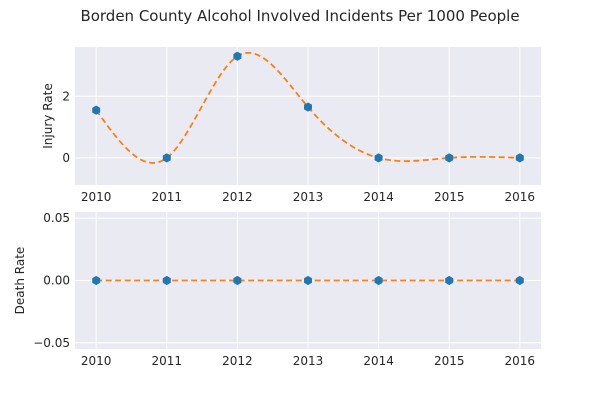 The image size is (600, 404). What do you see at coordinates (51, 343) in the screenshot?
I see `y-tick-label: −0.05` at bounding box center [51, 343].